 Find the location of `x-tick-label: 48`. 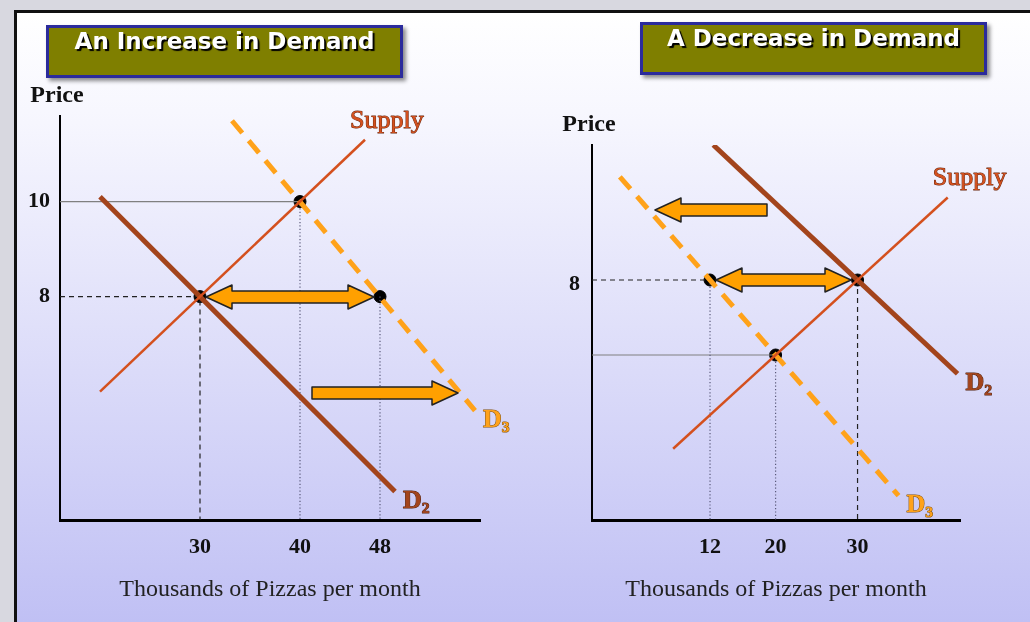

x-tick-label: 48 is located at coordinates (380, 545).